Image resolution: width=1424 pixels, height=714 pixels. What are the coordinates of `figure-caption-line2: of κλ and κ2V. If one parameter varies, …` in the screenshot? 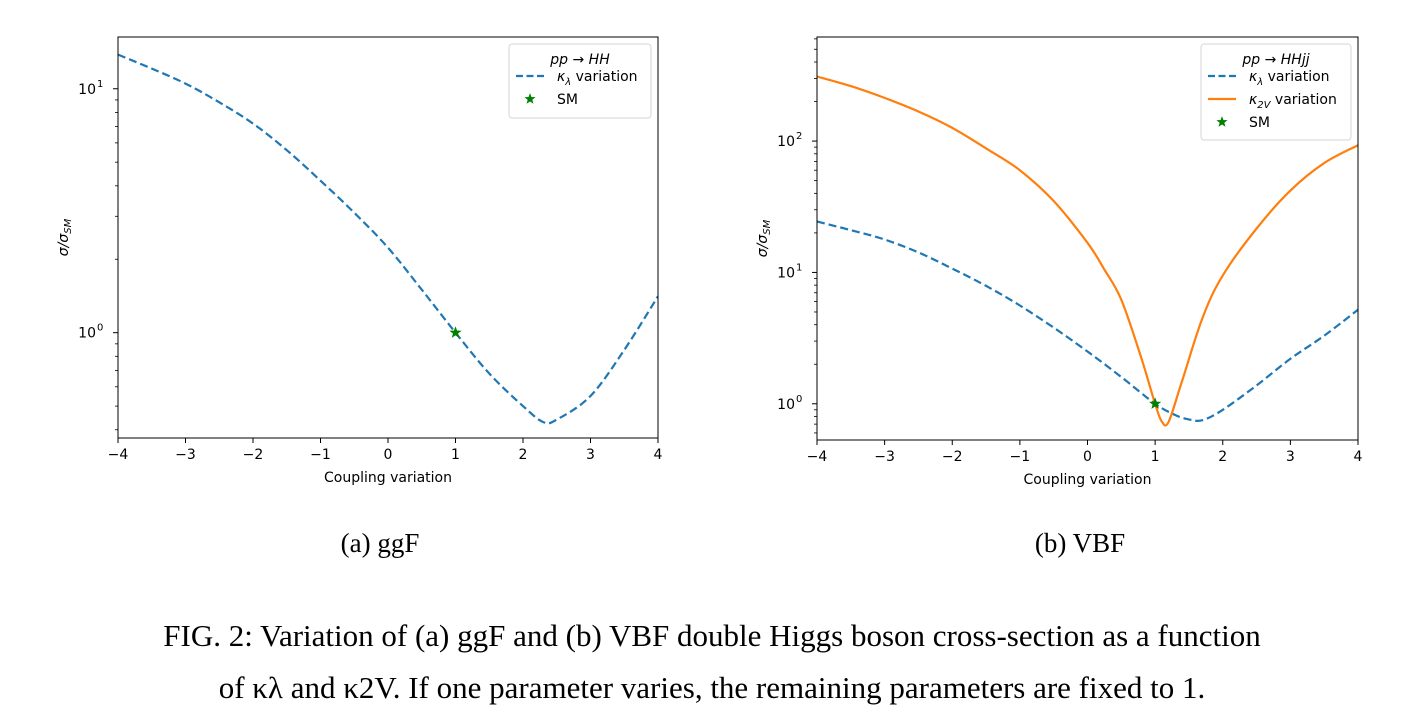 It's located at (712, 687).